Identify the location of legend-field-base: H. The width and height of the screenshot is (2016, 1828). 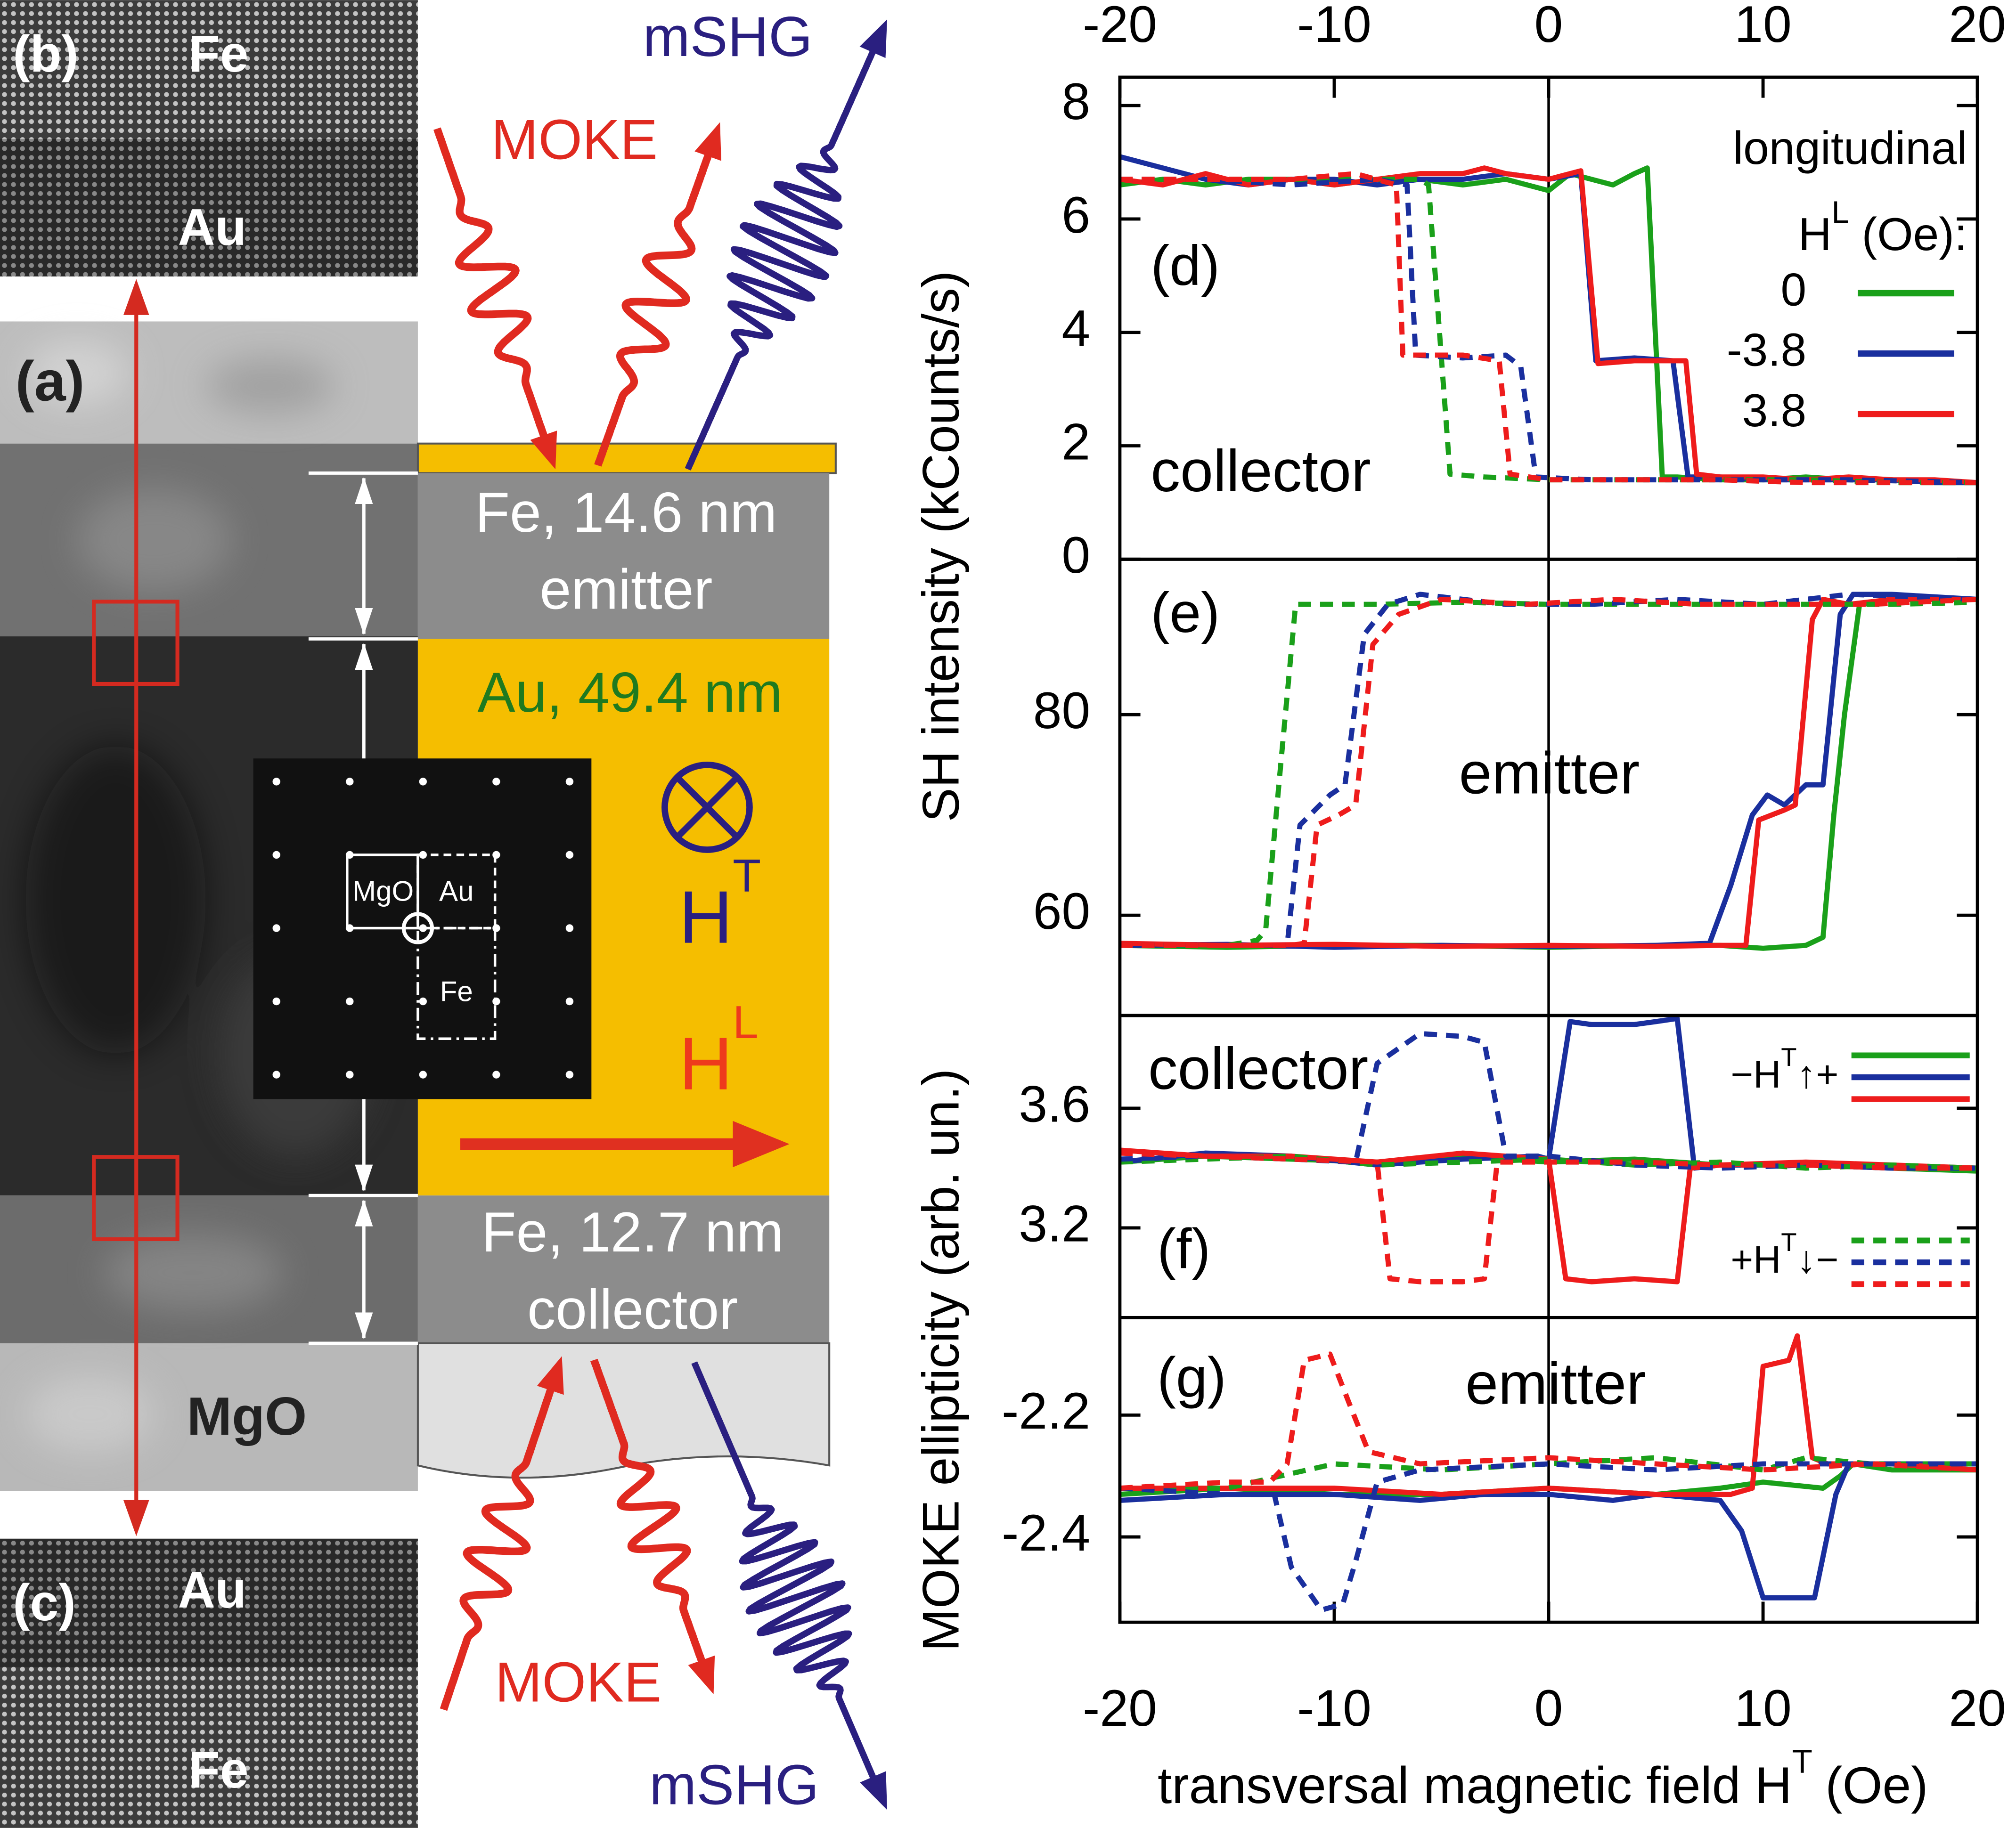
(1815, 234).